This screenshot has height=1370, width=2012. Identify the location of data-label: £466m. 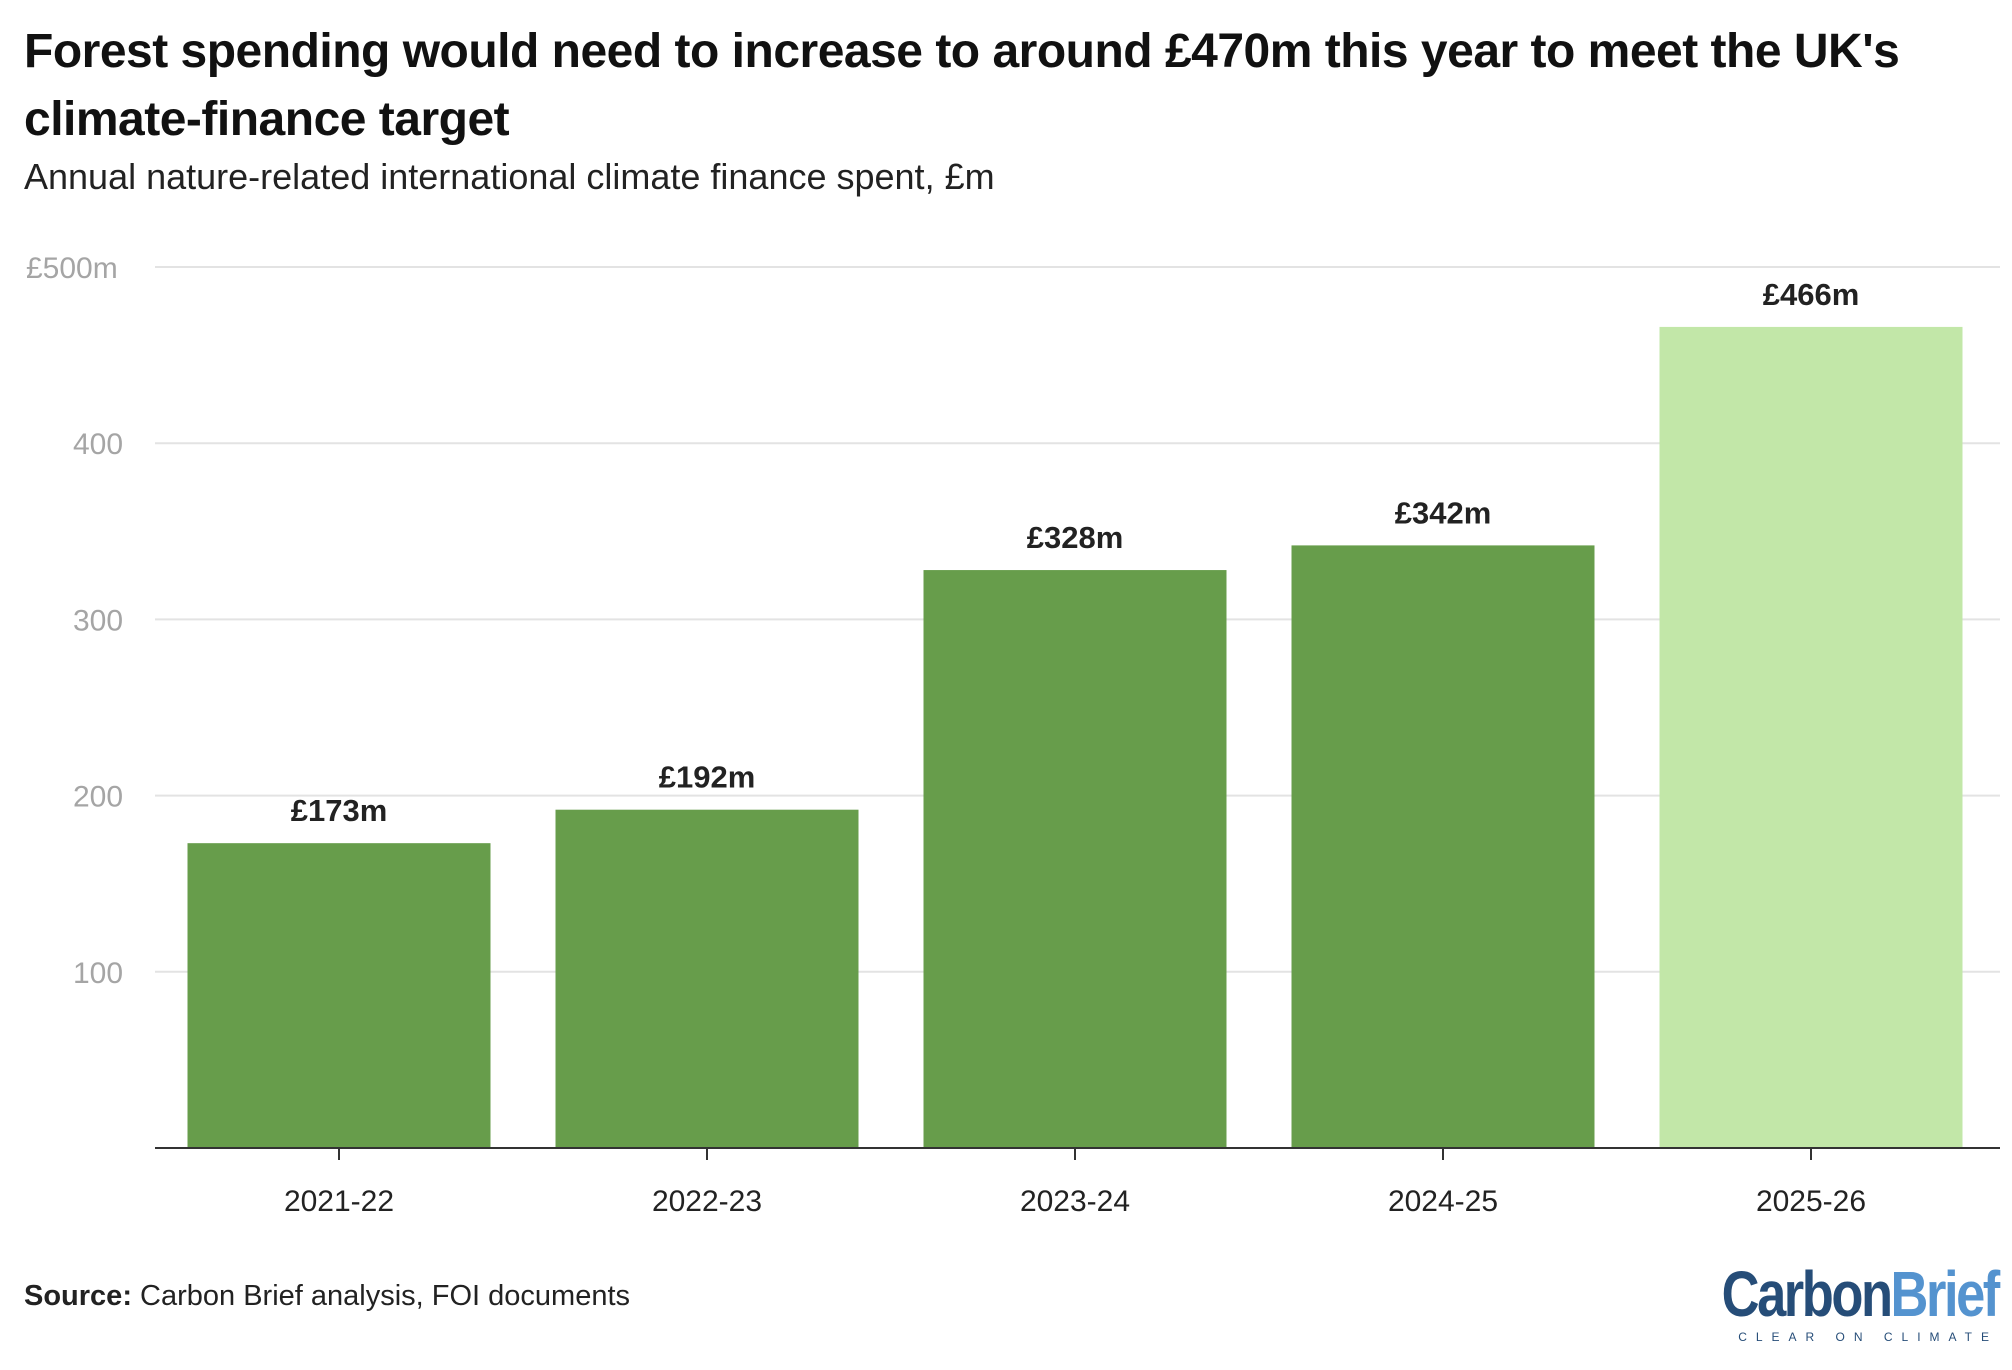
(1811, 294).